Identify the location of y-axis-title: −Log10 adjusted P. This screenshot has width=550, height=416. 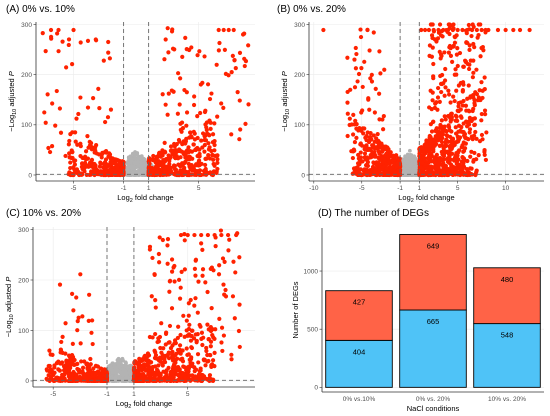
(285, 101).